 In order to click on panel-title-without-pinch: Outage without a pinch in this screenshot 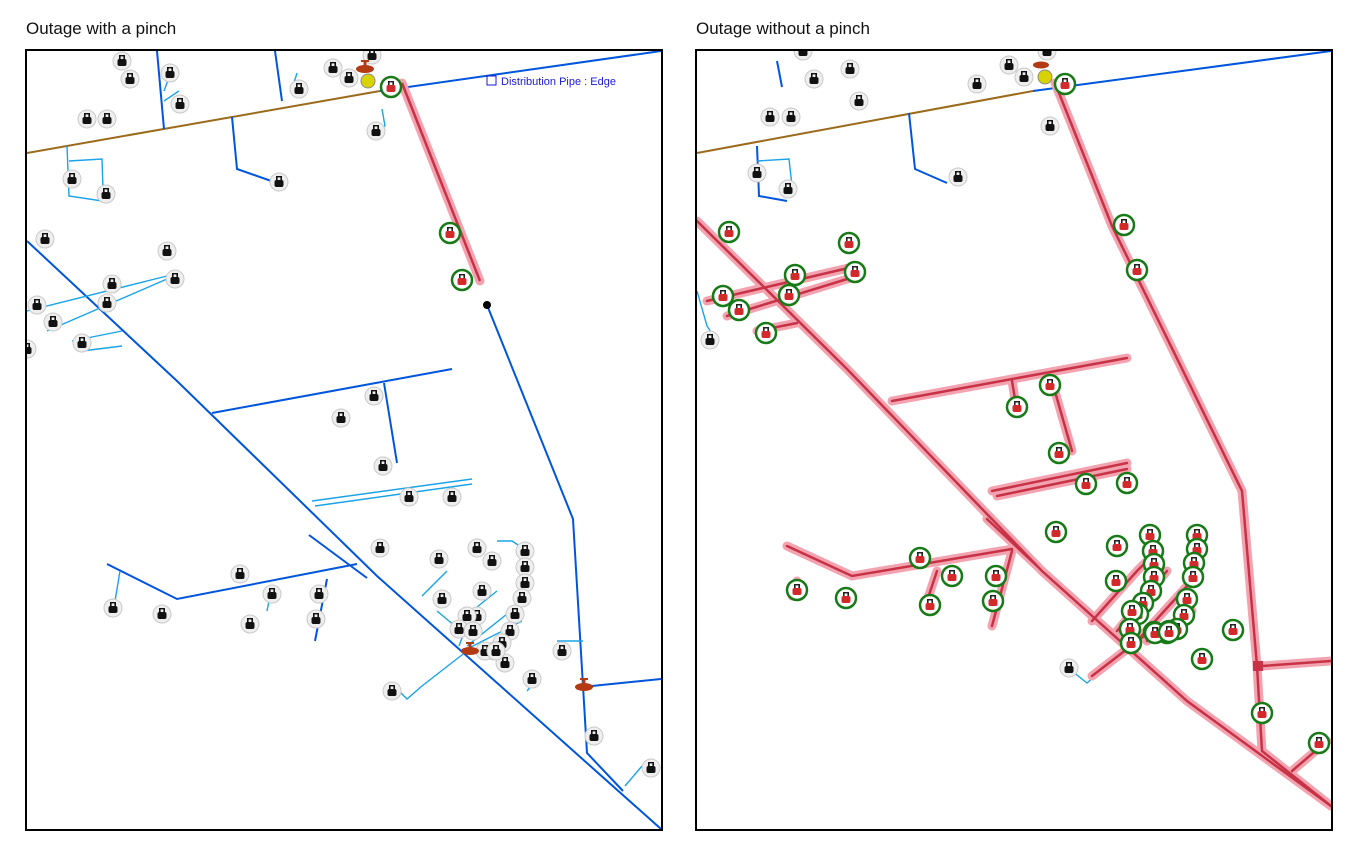, I will do `click(783, 28)`.